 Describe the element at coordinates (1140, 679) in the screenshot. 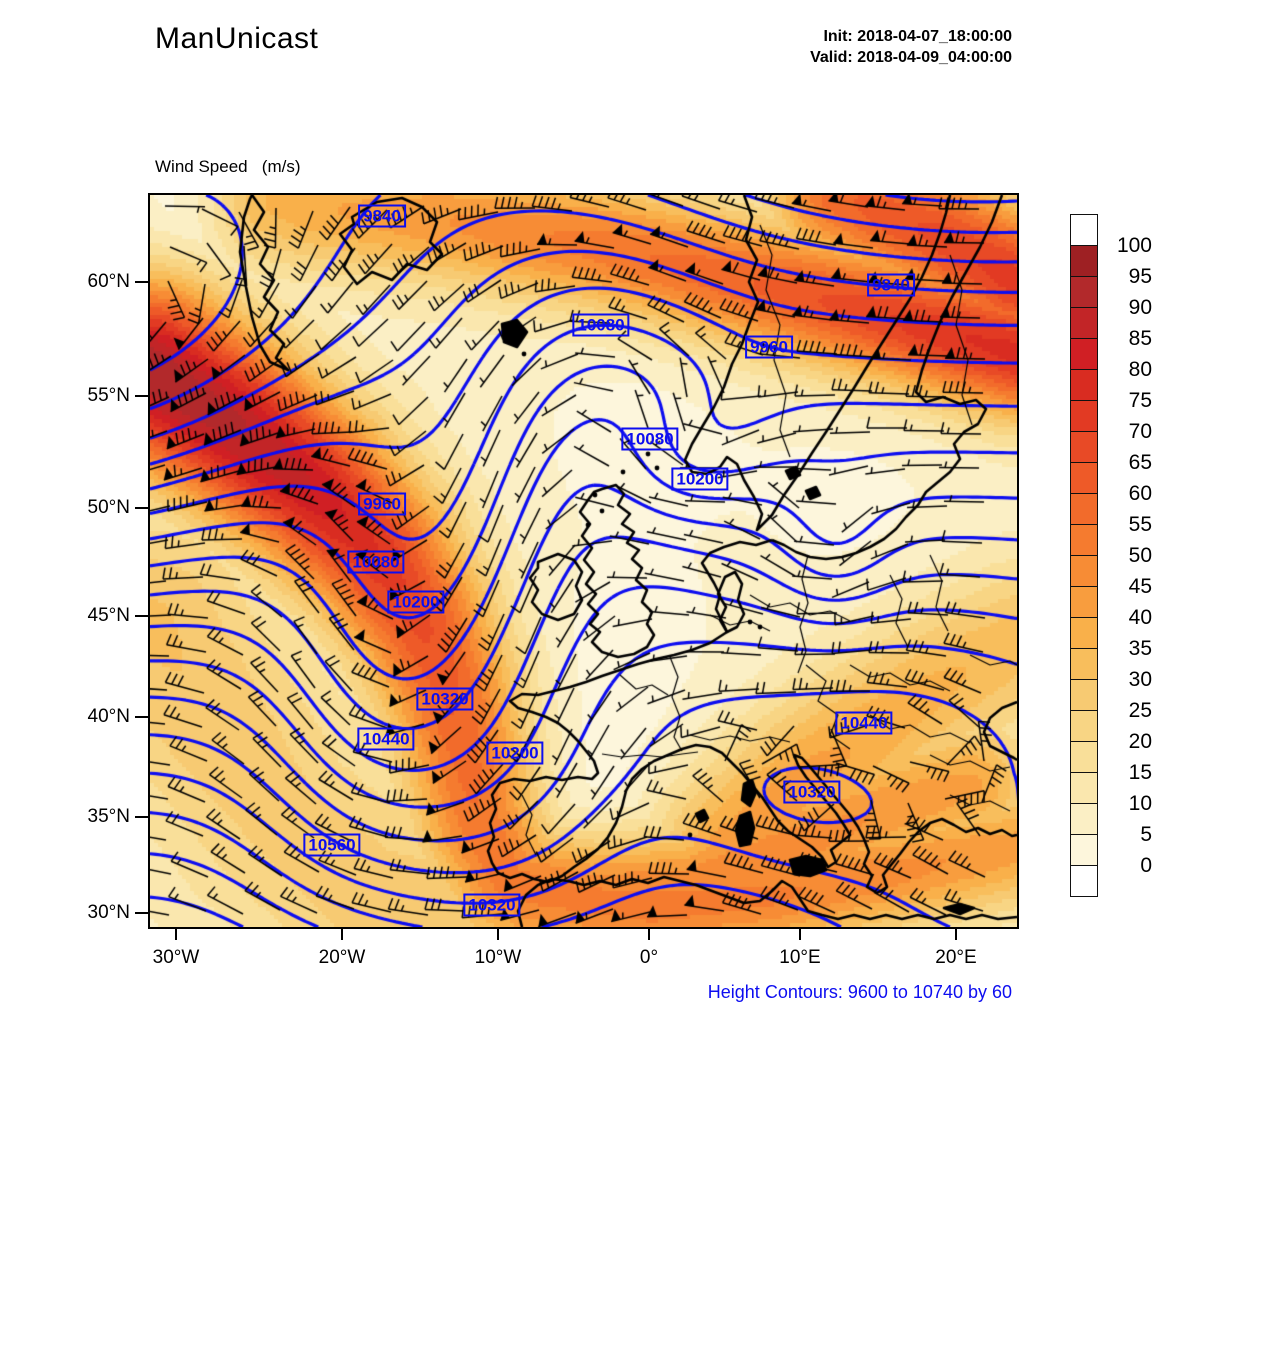

I see `colorbar-value: 30` at that location.